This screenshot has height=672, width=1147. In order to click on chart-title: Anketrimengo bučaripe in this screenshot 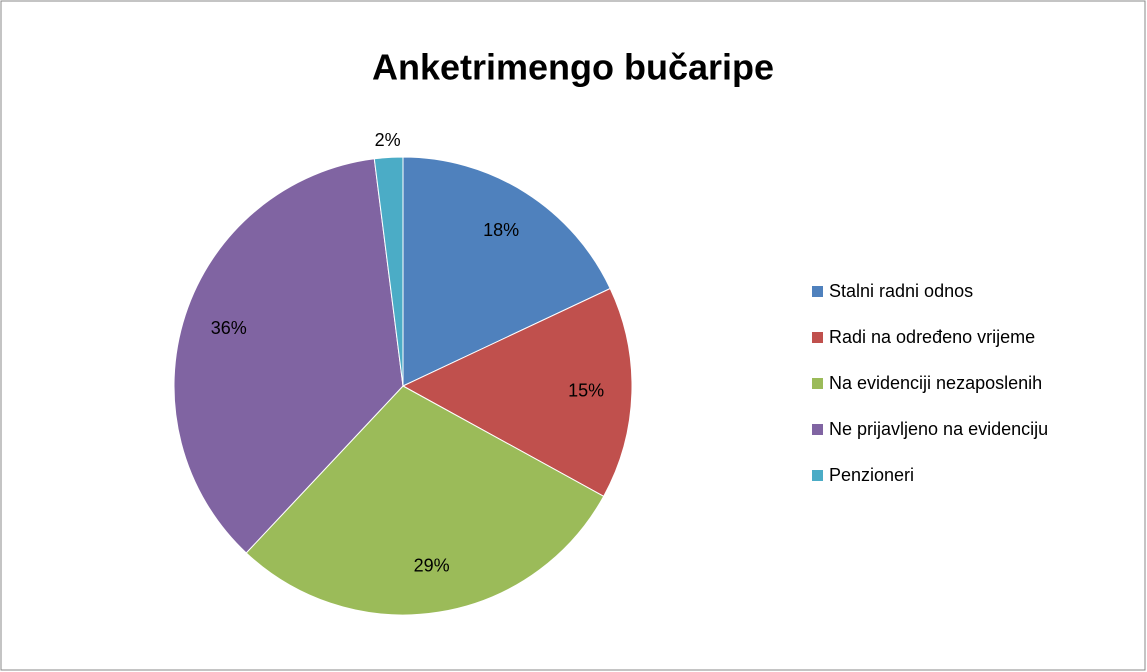, I will do `click(573, 67)`.